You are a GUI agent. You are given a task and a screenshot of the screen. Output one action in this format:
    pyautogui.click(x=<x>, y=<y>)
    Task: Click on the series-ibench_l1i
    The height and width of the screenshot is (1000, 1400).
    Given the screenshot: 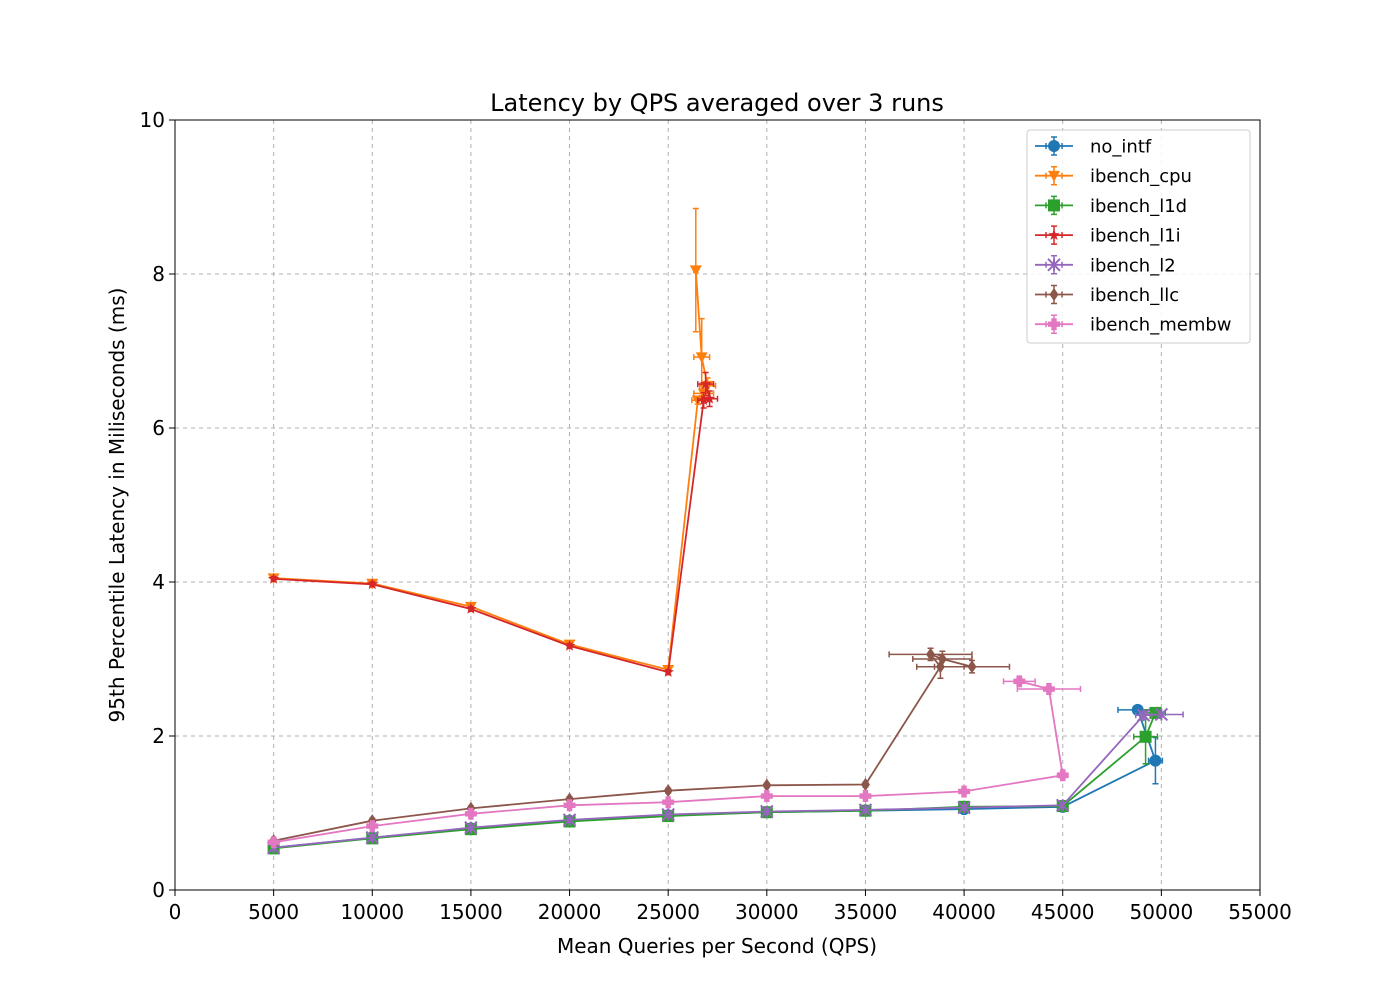 What is the action you would take?
    pyautogui.click(x=493, y=524)
    